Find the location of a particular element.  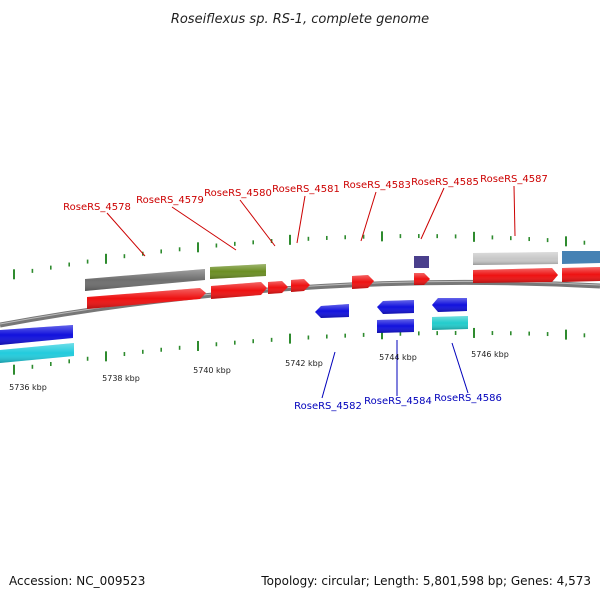

gene-label-reverse: RoseRS_4582 is located at coordinates (328, 406).